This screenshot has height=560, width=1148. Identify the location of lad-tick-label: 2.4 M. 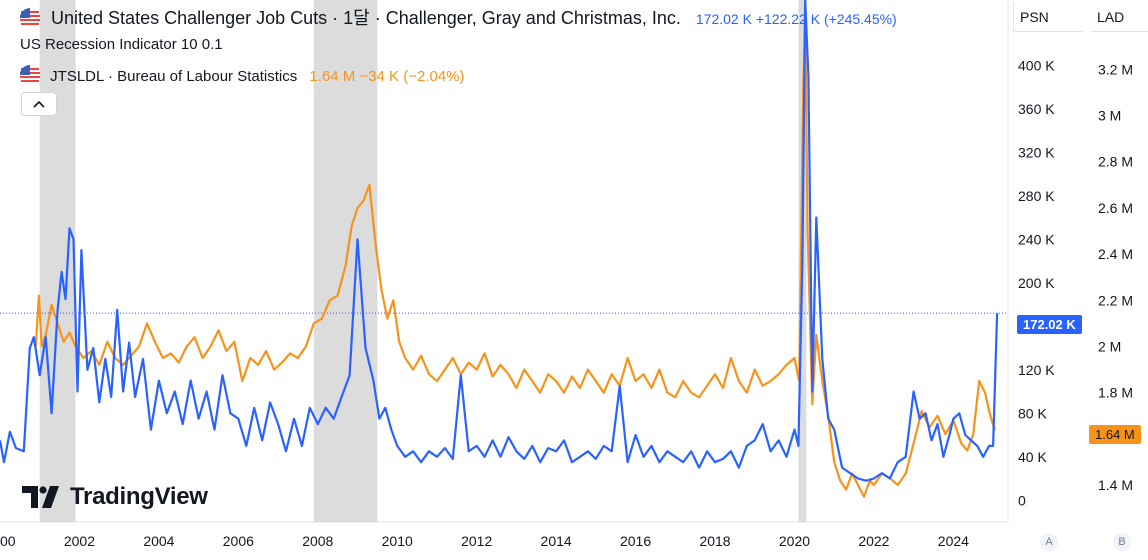
(1115, 254).